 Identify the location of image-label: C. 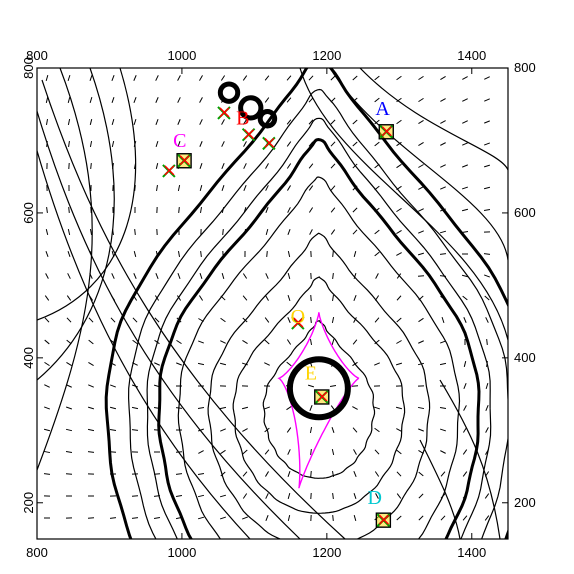
(179, 141).